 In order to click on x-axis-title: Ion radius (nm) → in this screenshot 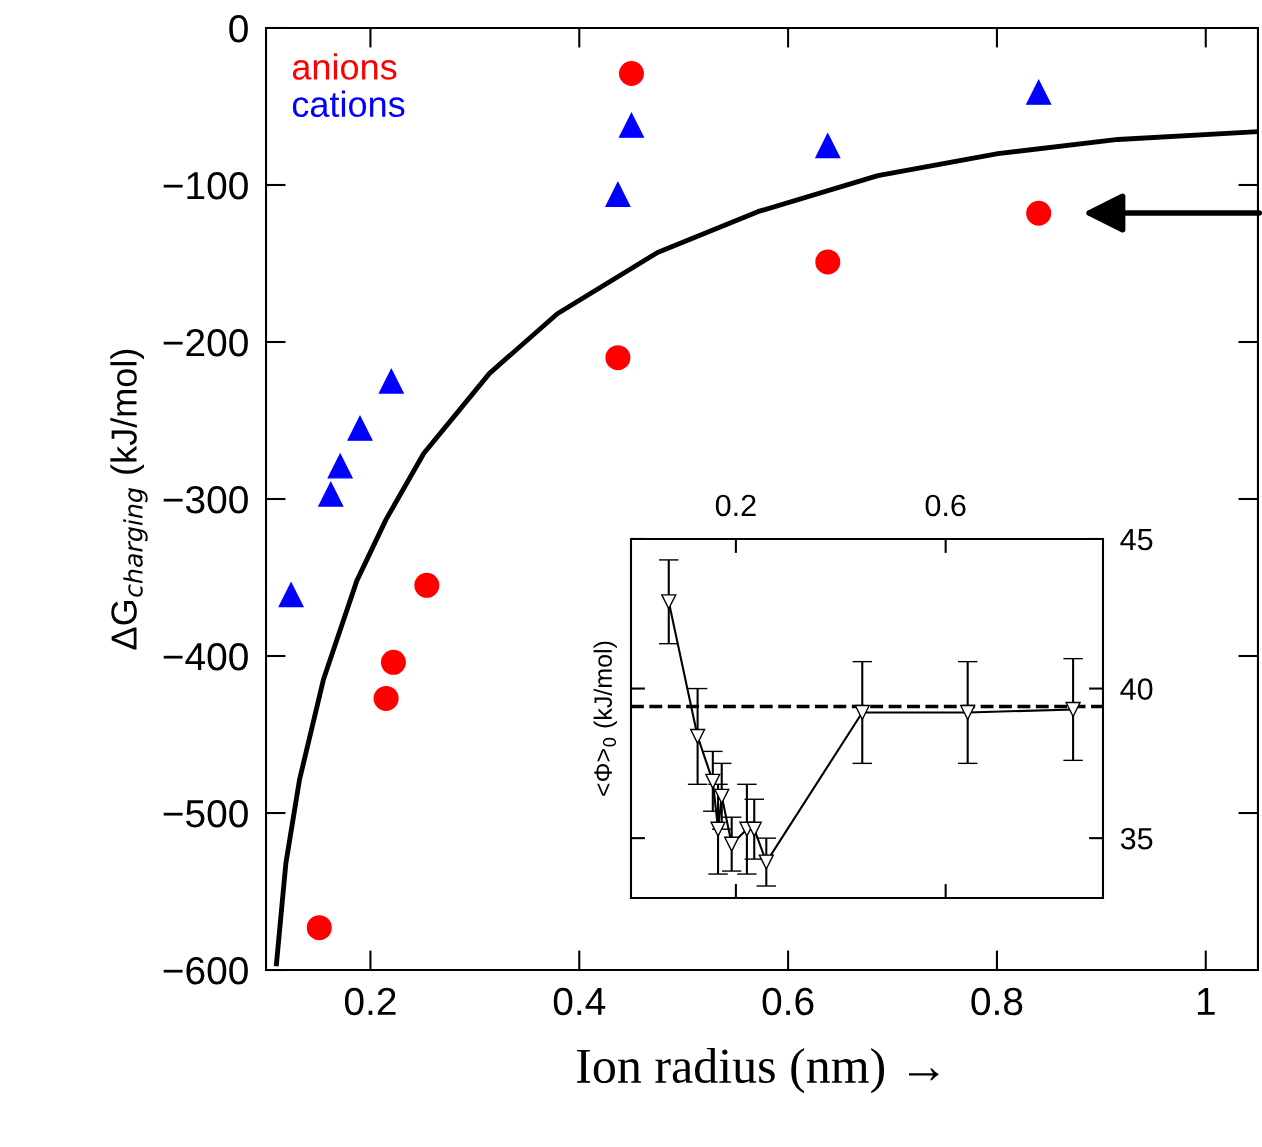, I will do `click(758, 1070)`.